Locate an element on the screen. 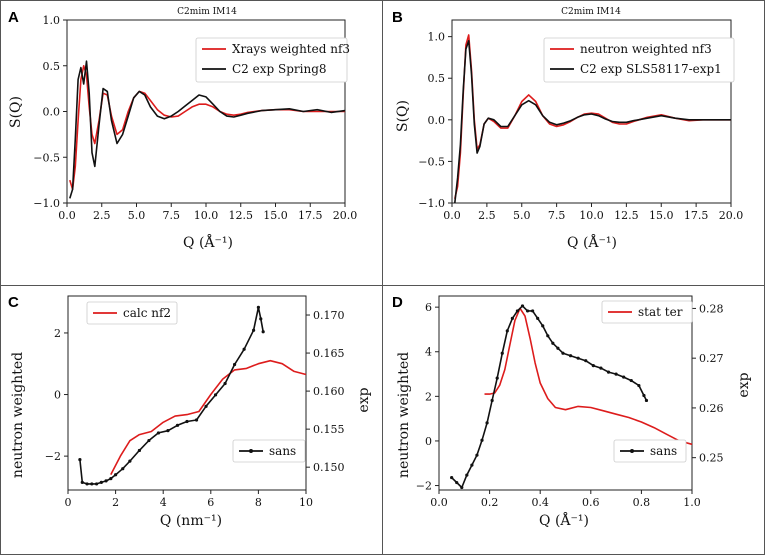 The width and height of the screenshot is (765, 555). panel-c-series-model-line is located at coordinates (208, 417).